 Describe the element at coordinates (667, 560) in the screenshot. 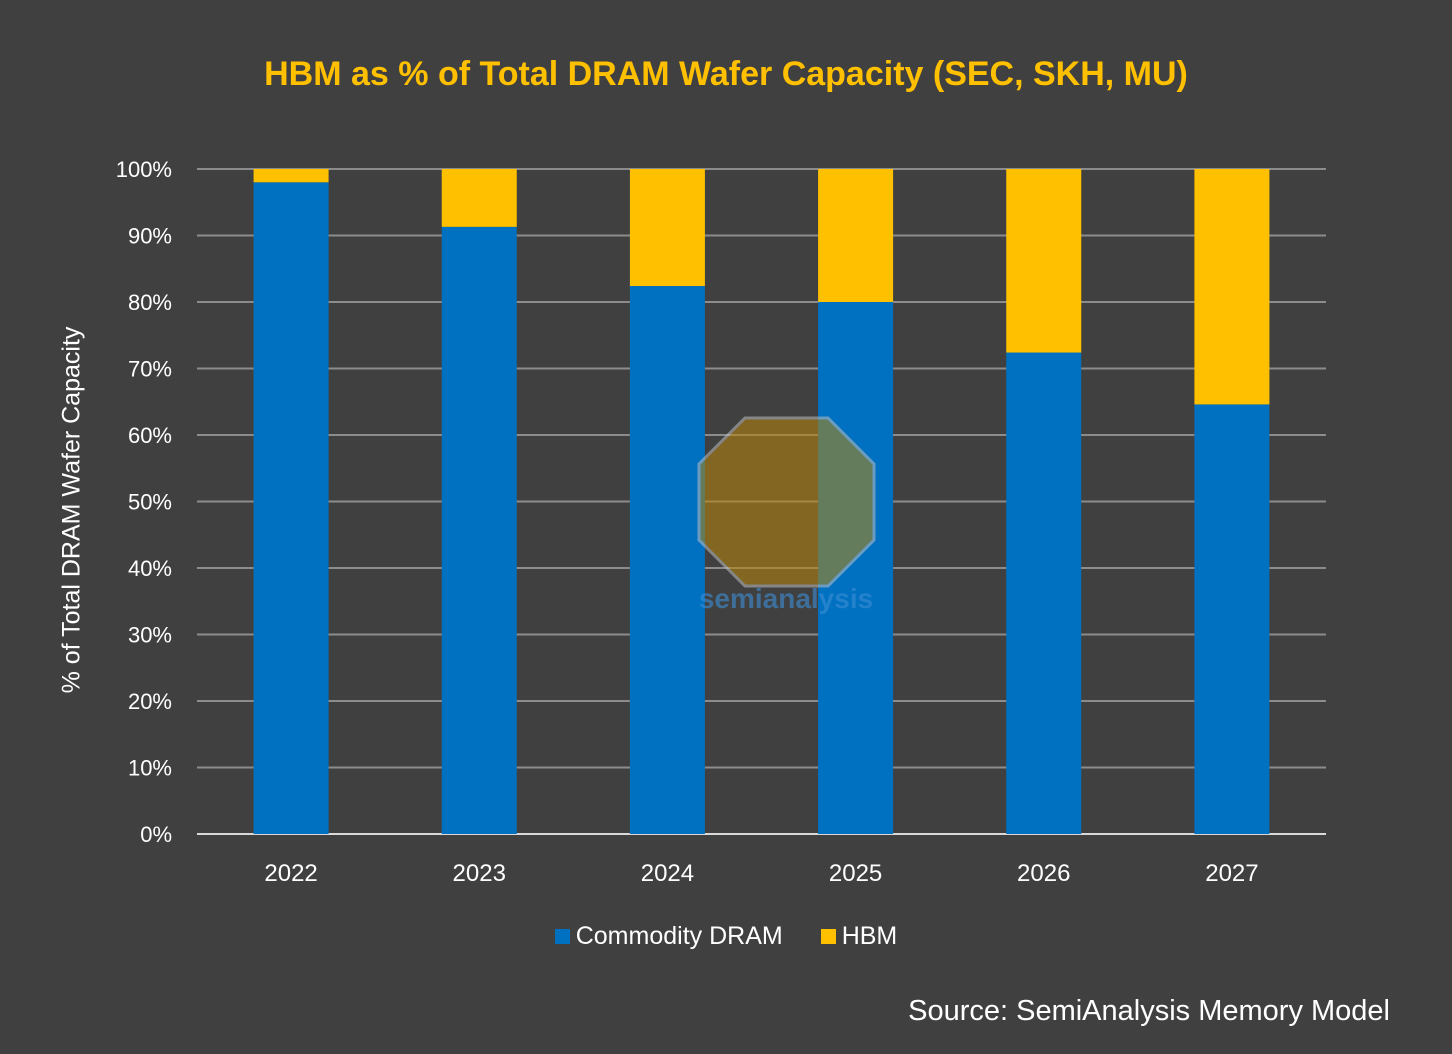

I see `bar-commodity-dram-2024` at that location.